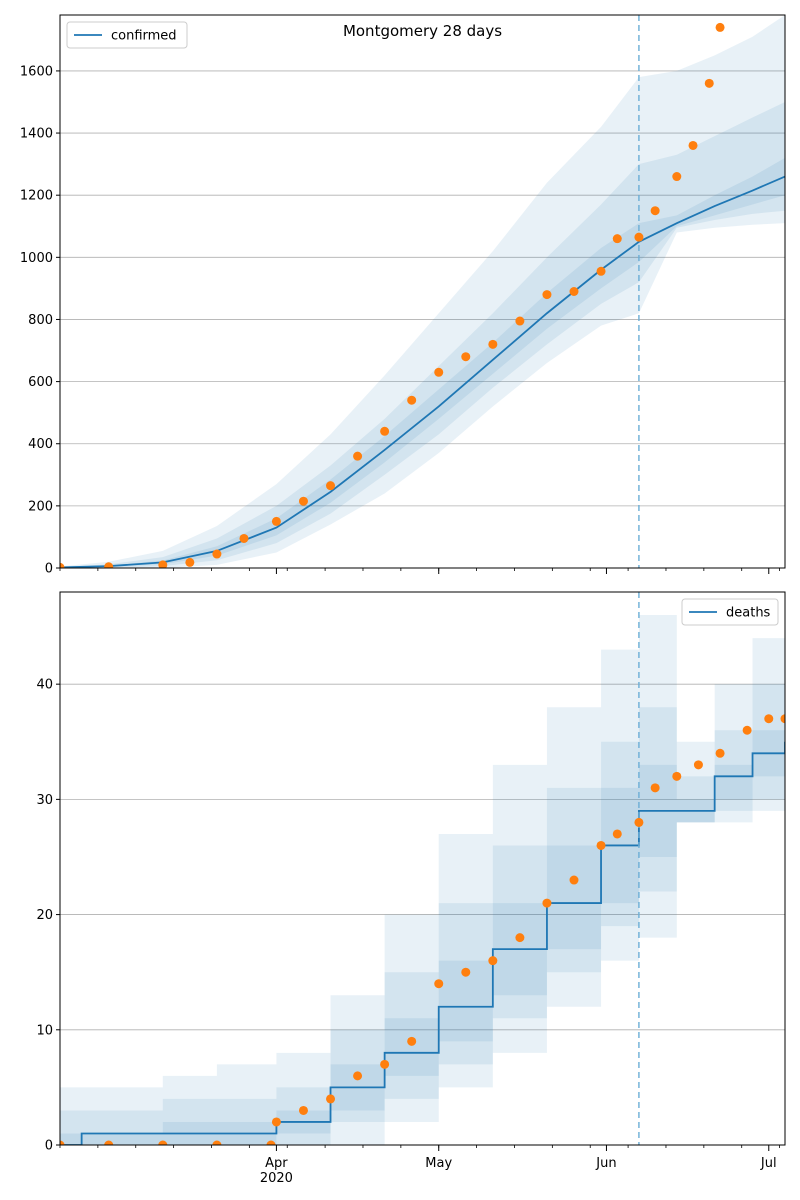 Image resolution: width=800 pixels, height=1200 pixels. What do you see at coordinates (36, 134) in the screenshot?
I see `y-tick-label: 1400` at bounding box center [36, 134].